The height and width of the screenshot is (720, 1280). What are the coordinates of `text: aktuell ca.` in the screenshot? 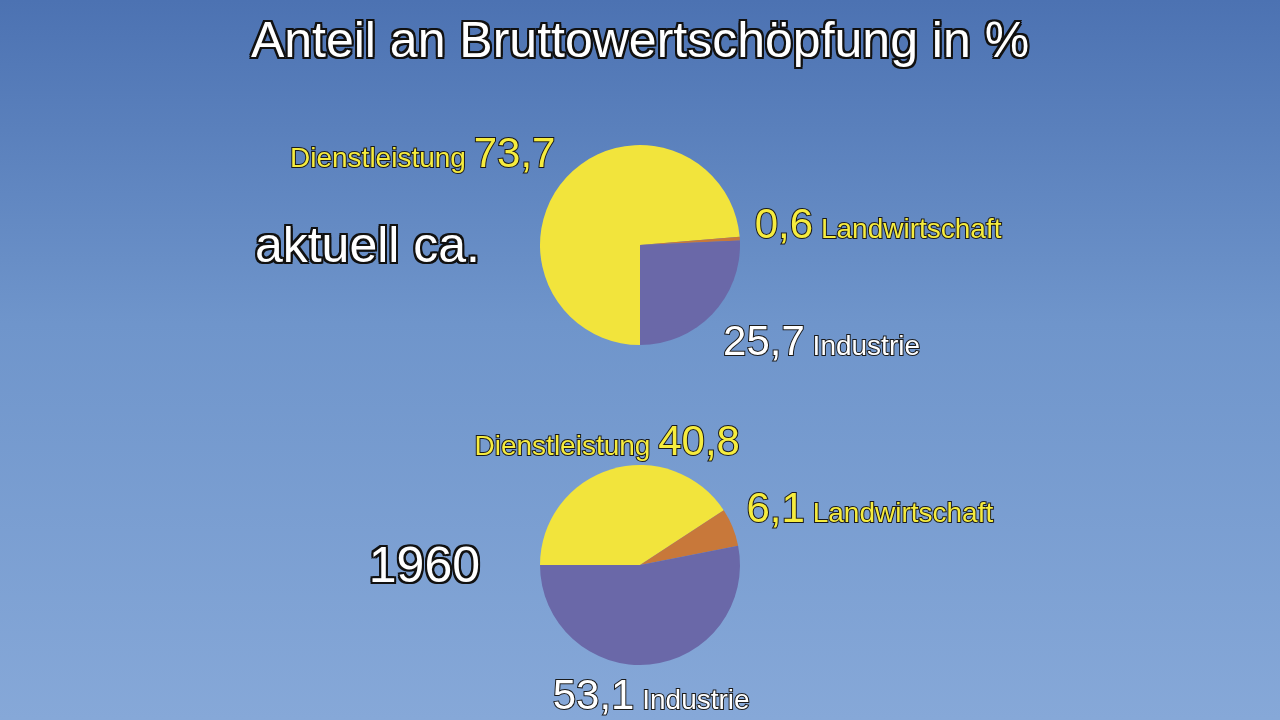 It's located at (366, 245).